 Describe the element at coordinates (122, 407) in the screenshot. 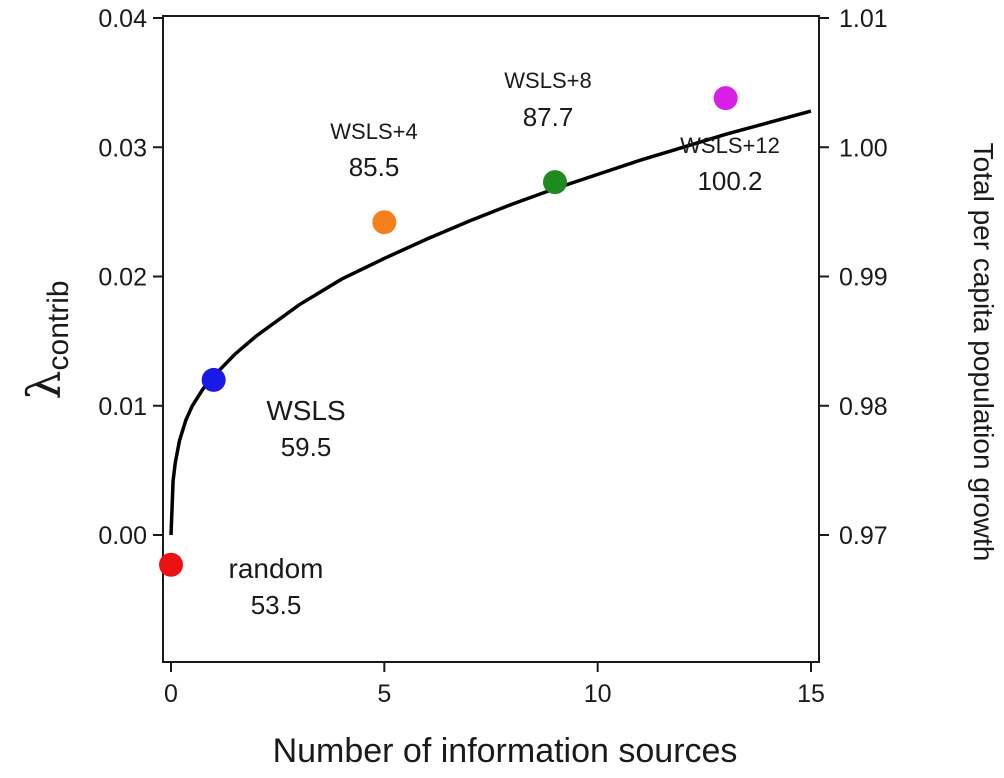

I see `y-tick-label: 0.01` at that location.